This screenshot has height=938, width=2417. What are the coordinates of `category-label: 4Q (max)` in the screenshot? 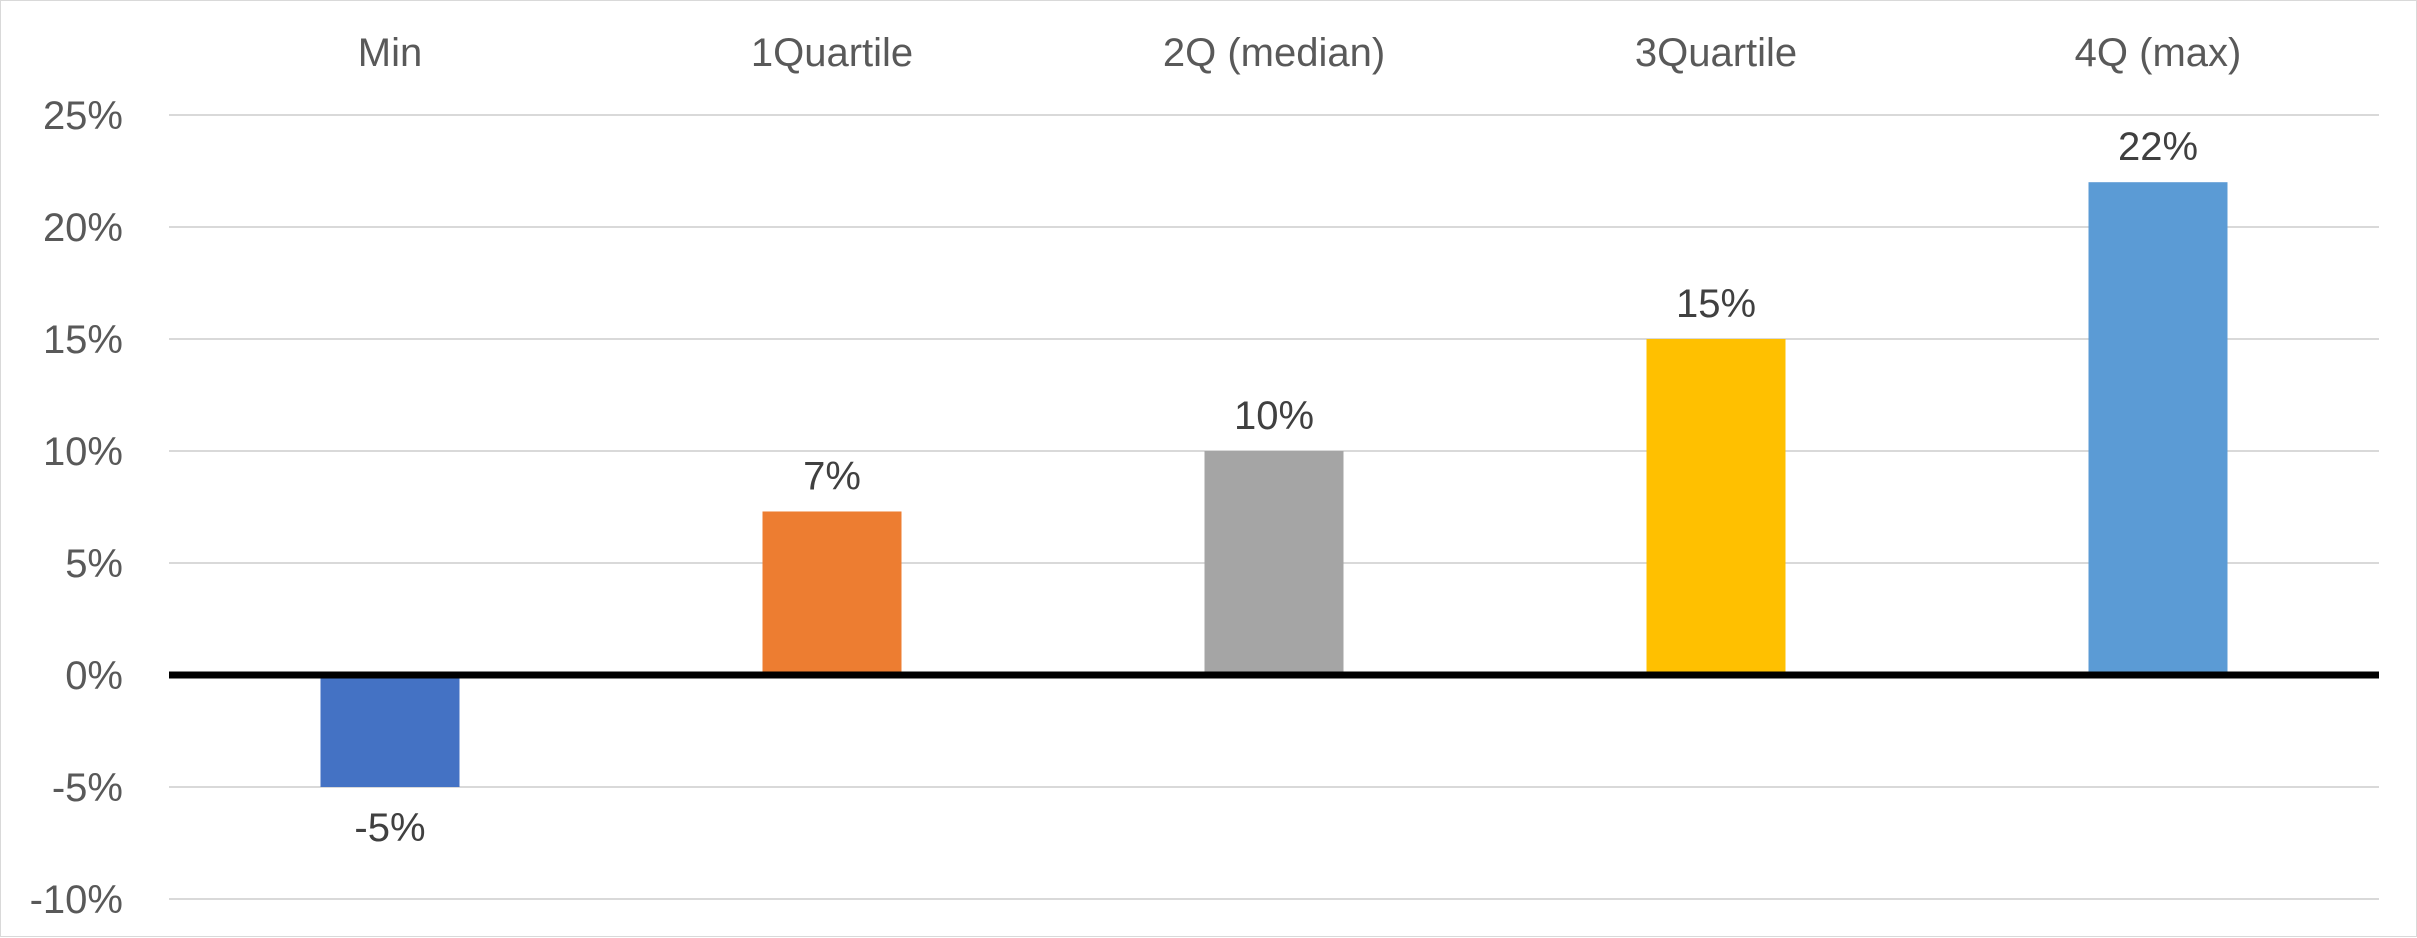 It's located at (2158, 53).